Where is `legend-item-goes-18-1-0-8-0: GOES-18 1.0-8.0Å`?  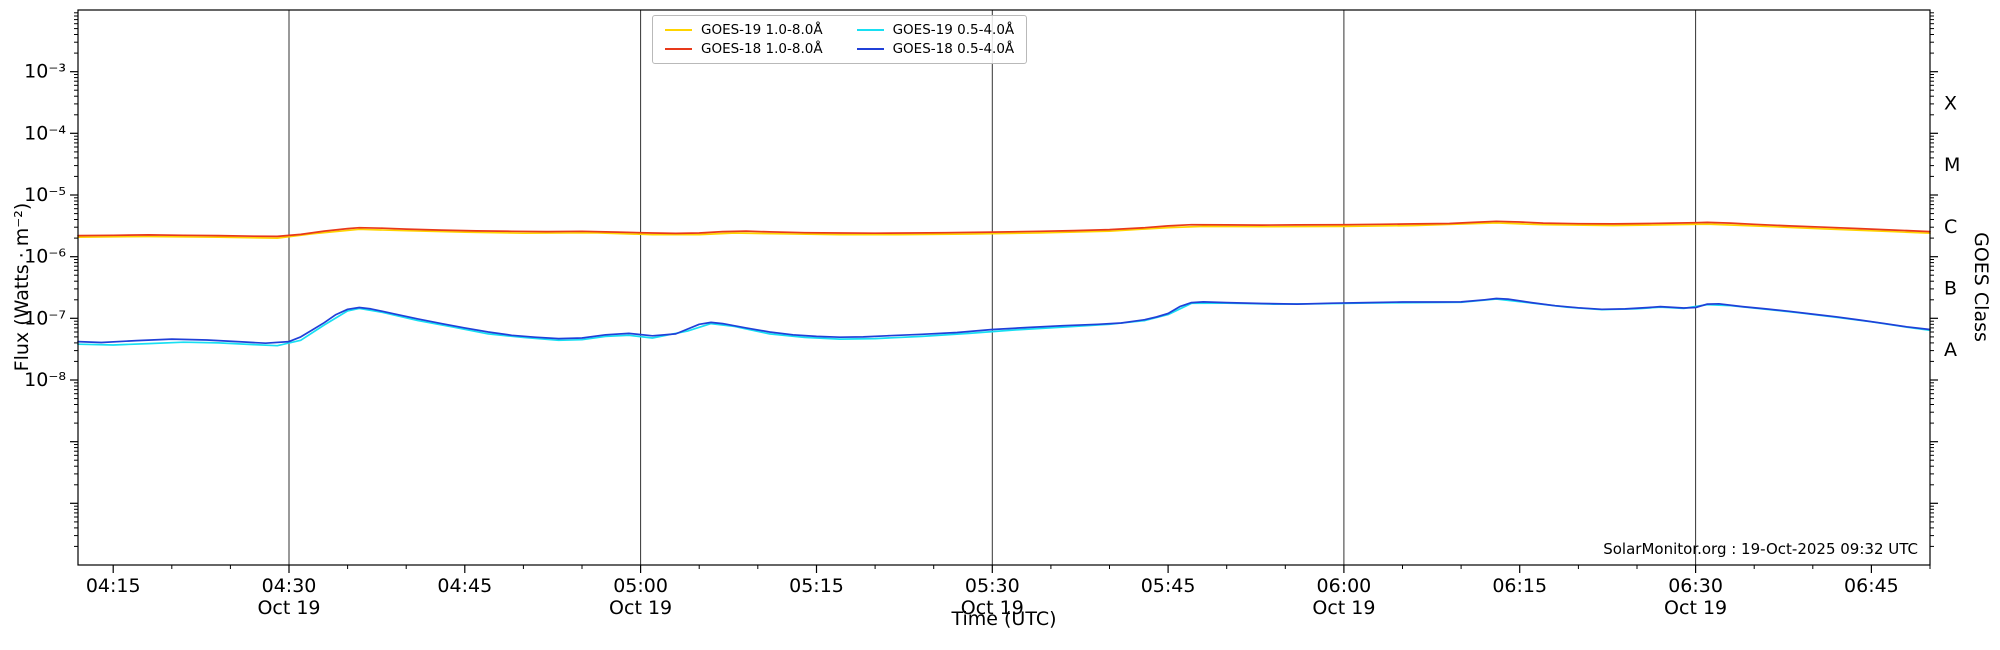
legend-item-goes-18-1-0-8-0: GOES-18 1.0-8.0Å is located at coordinates (744, 49).